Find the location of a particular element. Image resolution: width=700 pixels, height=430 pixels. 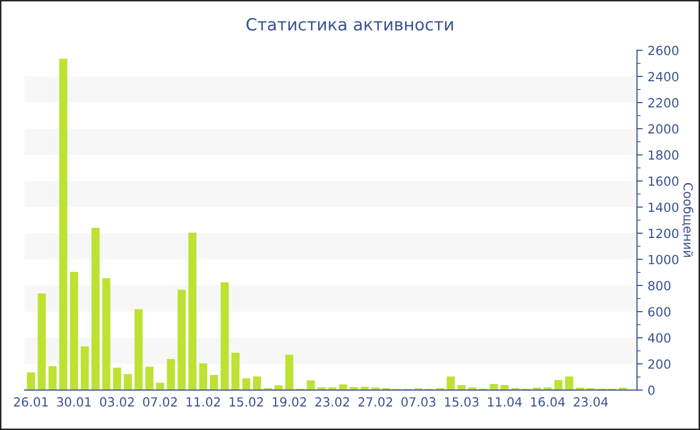

y-tick-label: 1400 is located at coordinates (663, 207).